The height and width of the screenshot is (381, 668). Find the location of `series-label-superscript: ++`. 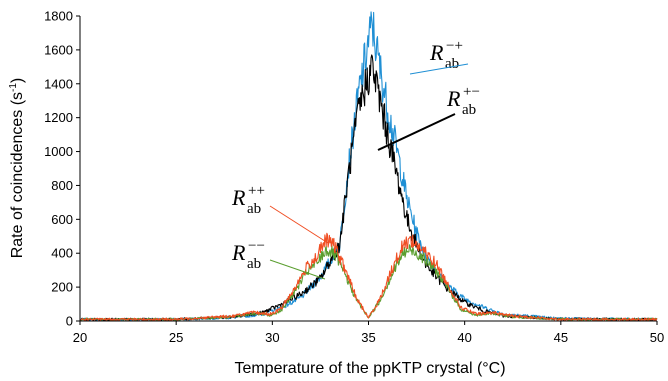

series-label-superscript: ++ is located at coordinates (256, 191).